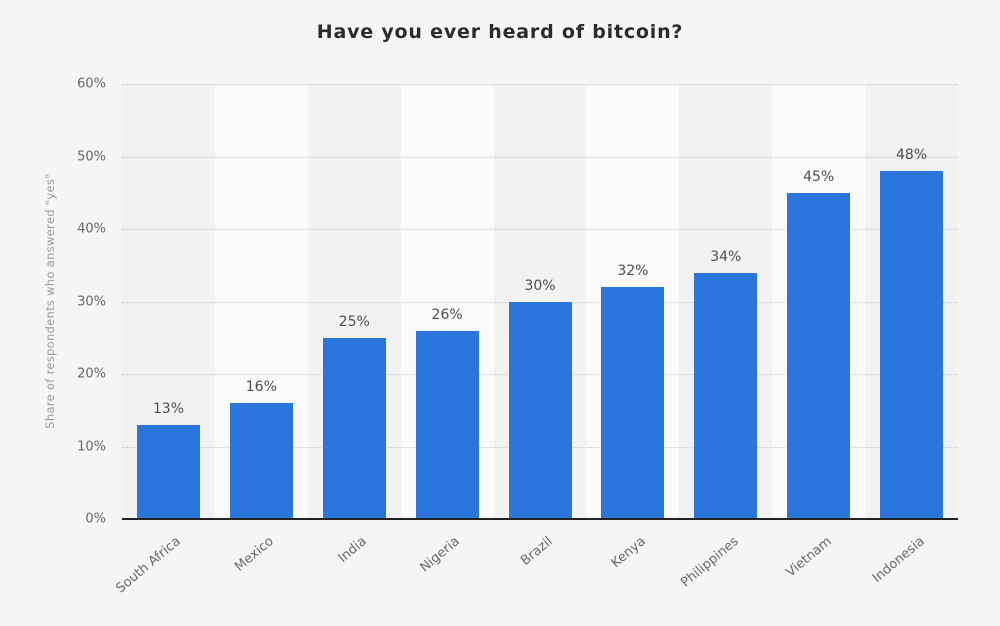 This screenshot has height=626, width=1000. What do you see at coordinates (261, 387) in the screenshot?
I see `bar-value-label: 16%` at bounding box center [261, 387].